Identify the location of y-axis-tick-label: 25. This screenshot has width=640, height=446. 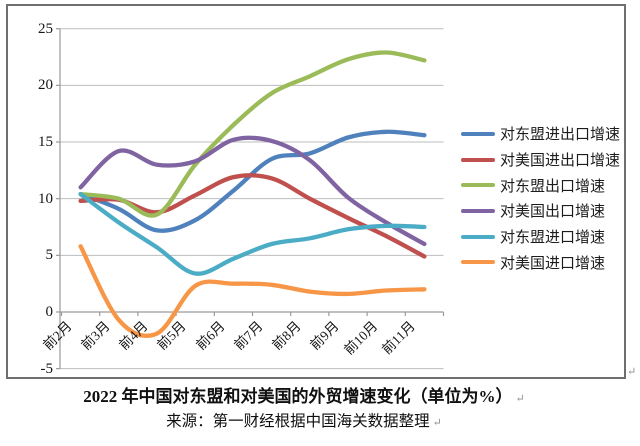
(45, 28).